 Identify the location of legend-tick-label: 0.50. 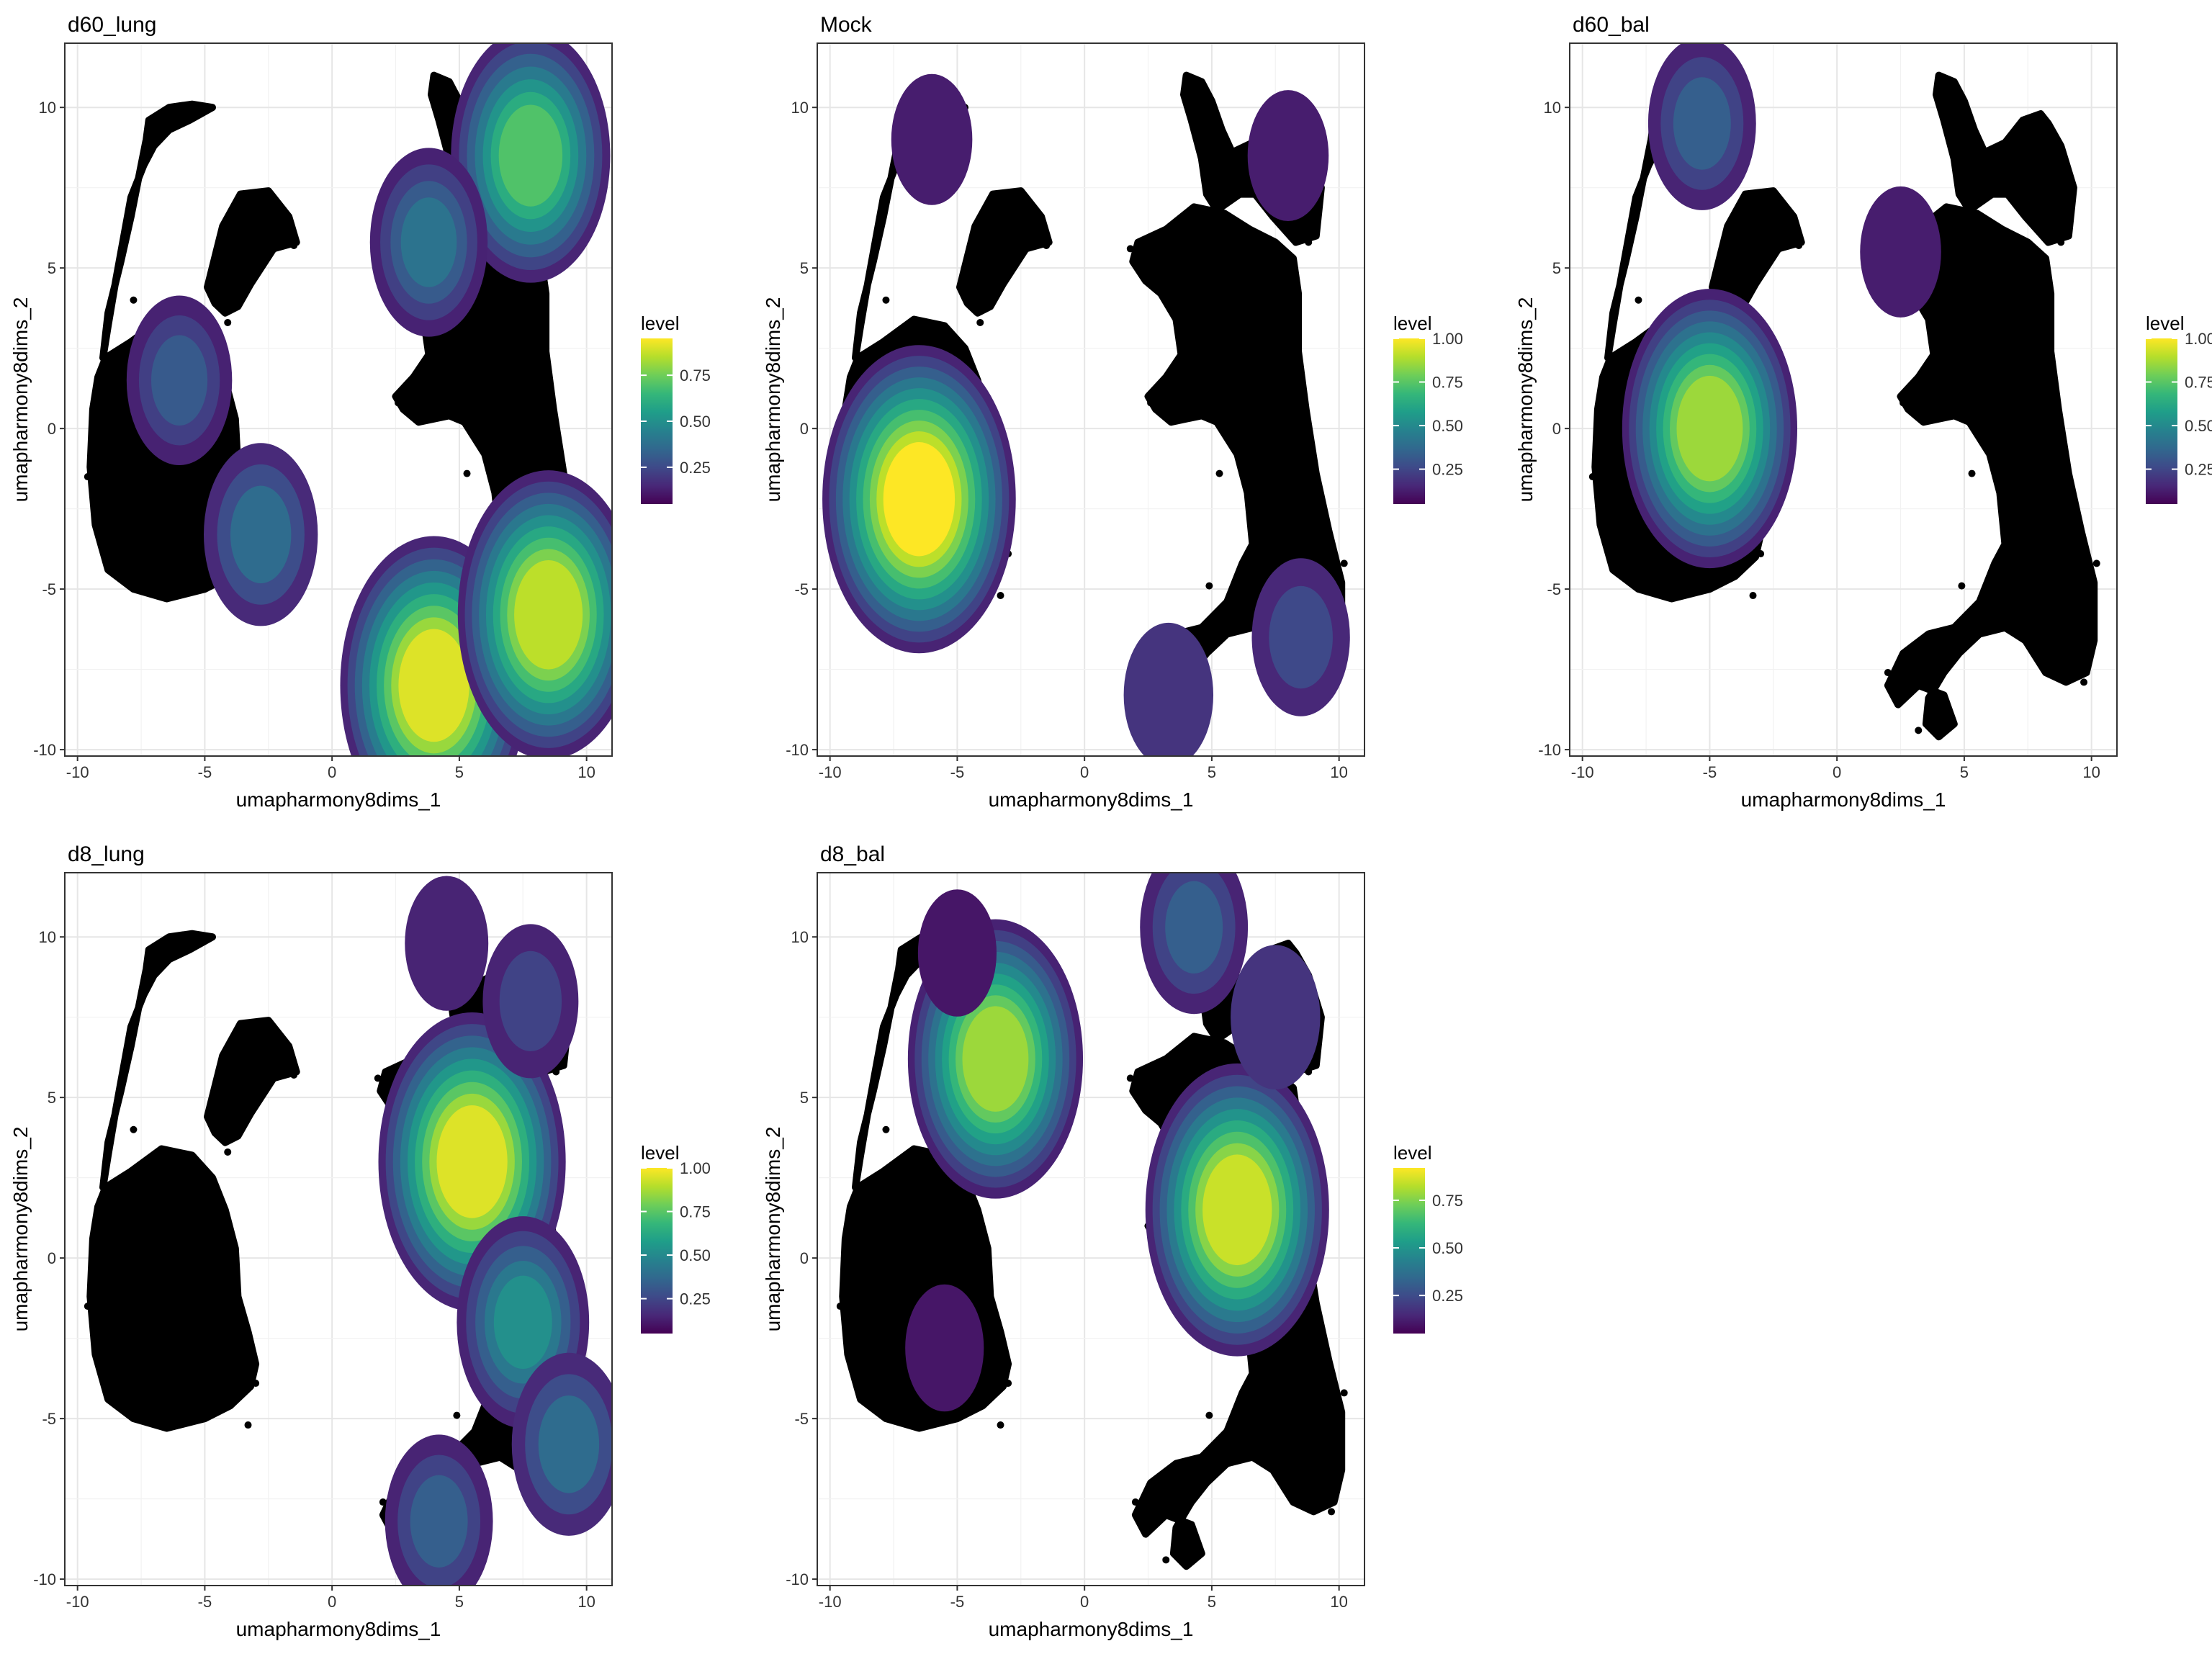
(1447, 1248).